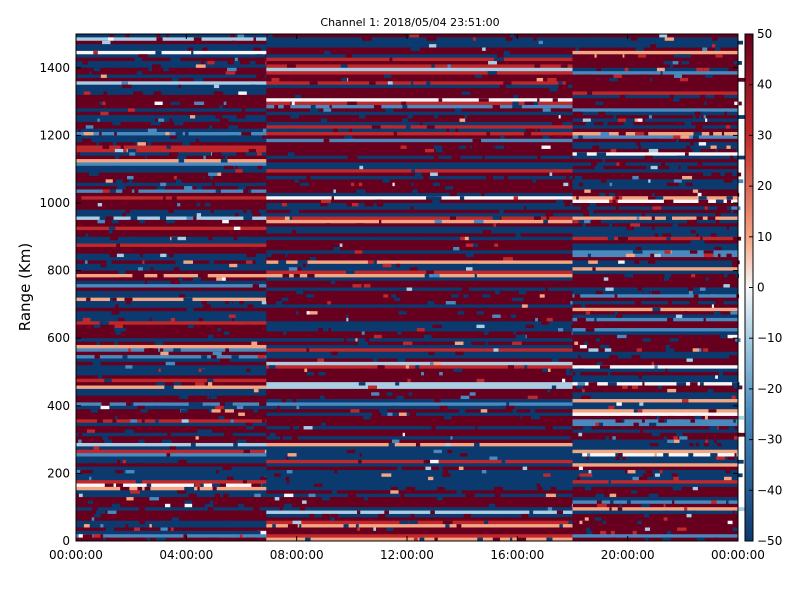  I want to click on y-tick-label: 1200, so click(54, 135).